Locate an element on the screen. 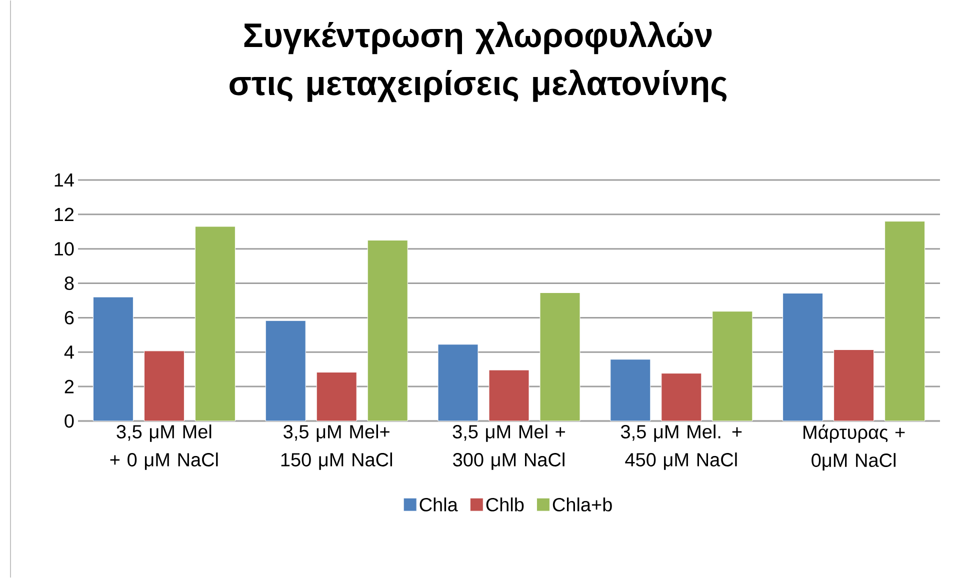  x-tick-label: 3,5 μM Mel. + 450 μM NaCl is located at coordinates (681, 447).